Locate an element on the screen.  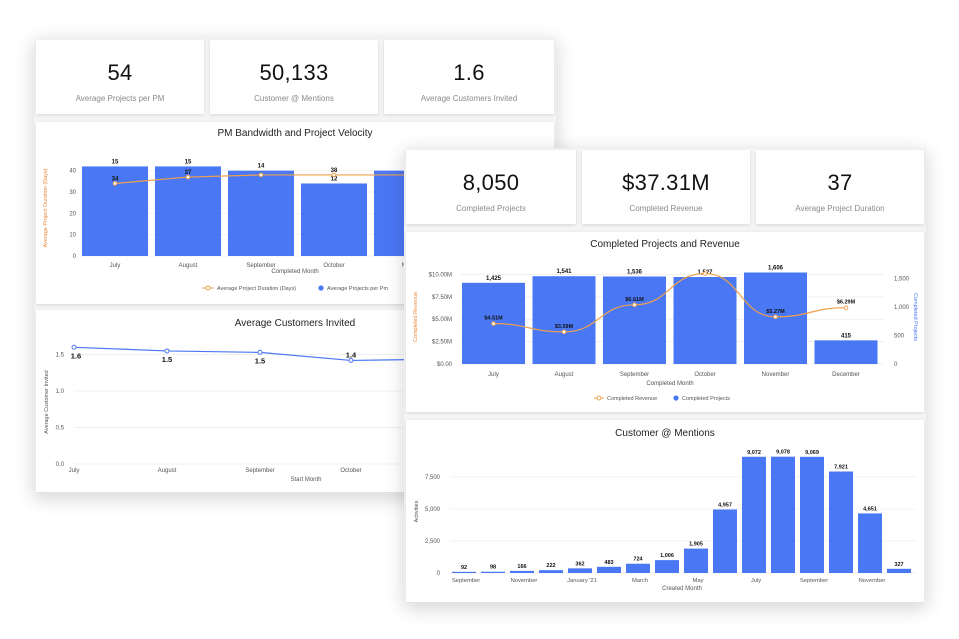
bar-value-label: 327 is located at coordinates (898, 565).